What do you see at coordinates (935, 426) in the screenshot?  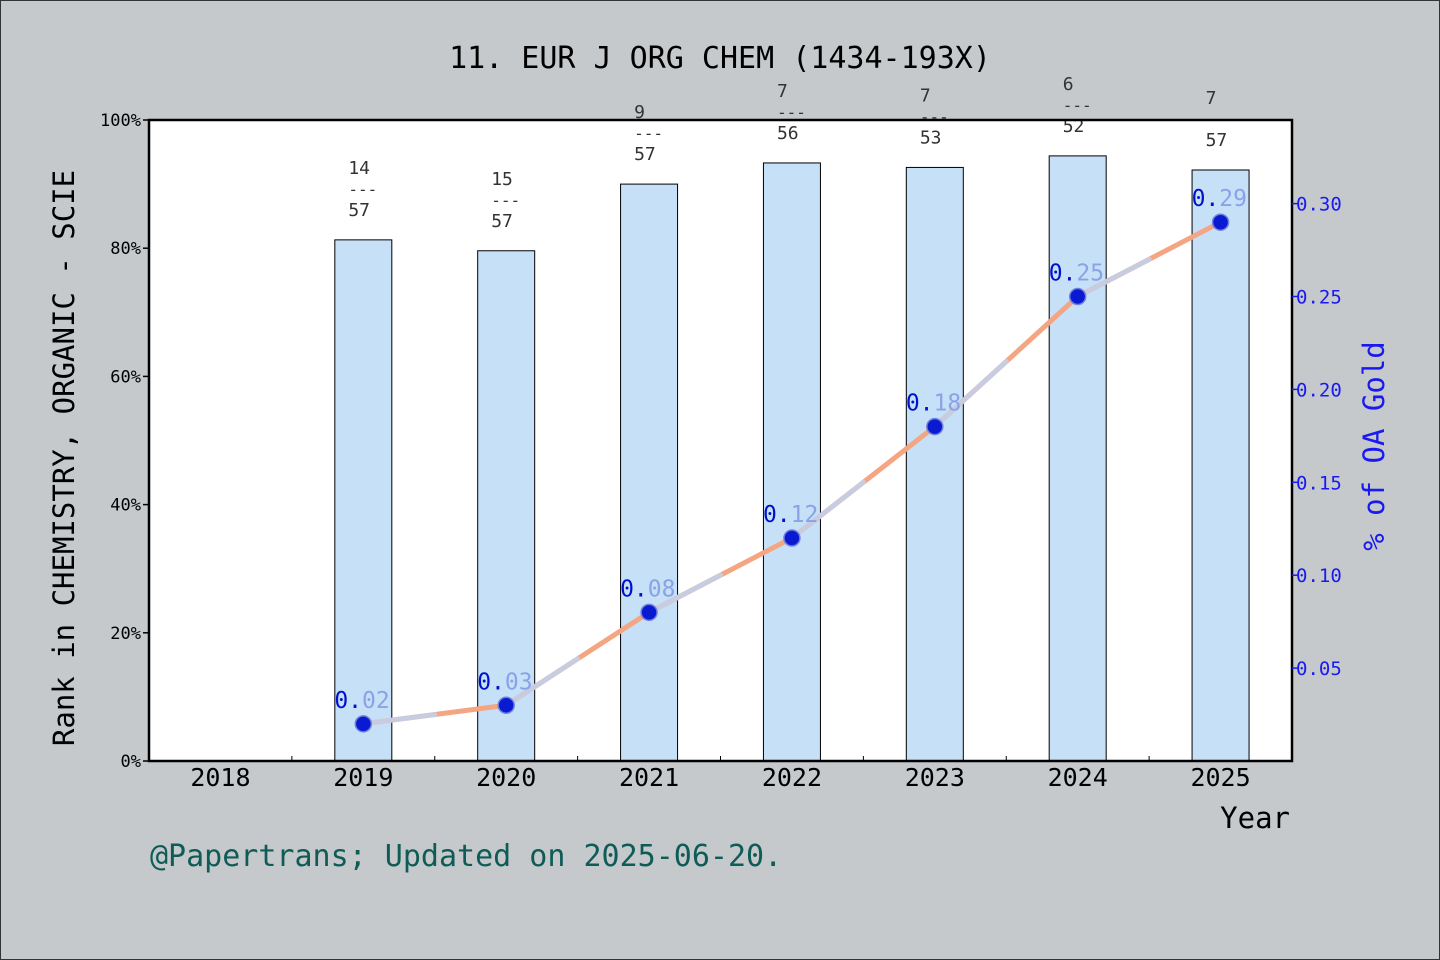 I see `oa-point-2023` at bounding box center [935, 426].